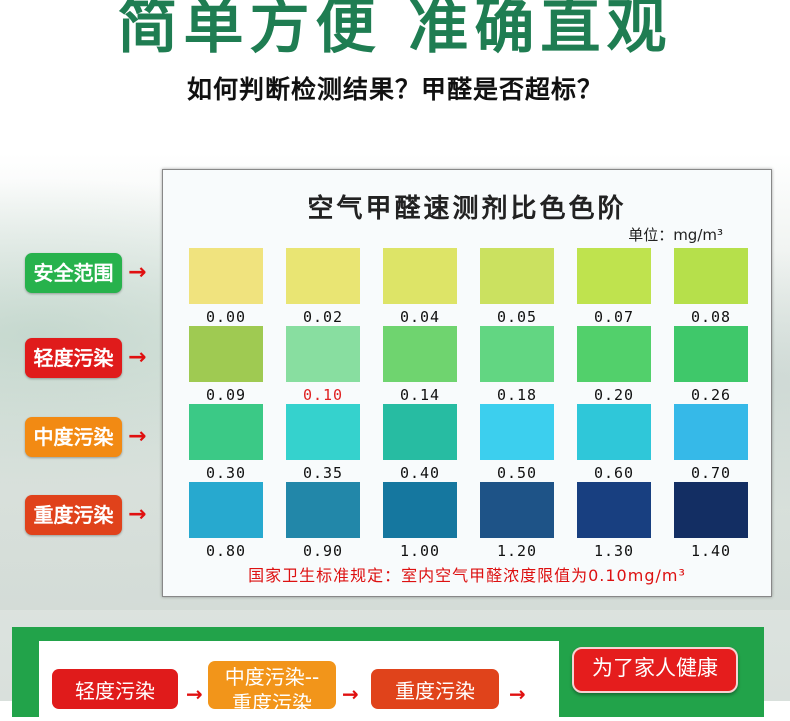 The width and height of the screenshot is (790, 721). I want to click on swatch-value: 0.35, so click(323, 473).